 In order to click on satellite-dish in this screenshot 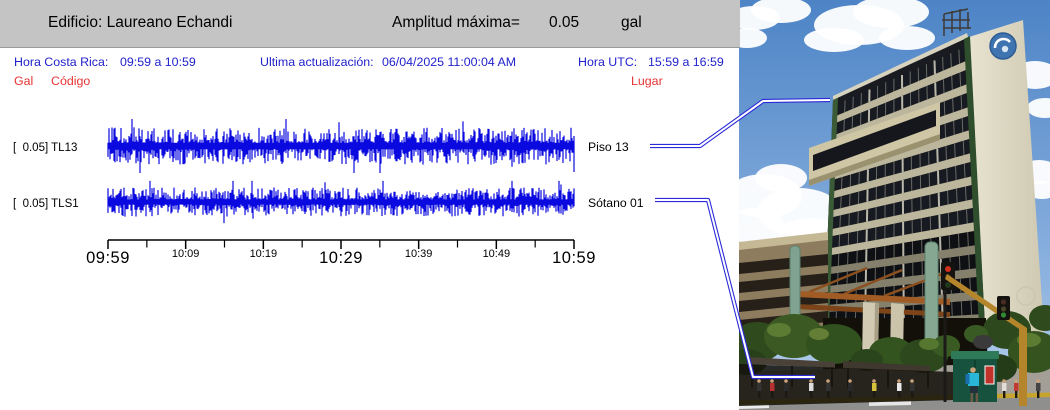, I will do `click(983, 342)`.